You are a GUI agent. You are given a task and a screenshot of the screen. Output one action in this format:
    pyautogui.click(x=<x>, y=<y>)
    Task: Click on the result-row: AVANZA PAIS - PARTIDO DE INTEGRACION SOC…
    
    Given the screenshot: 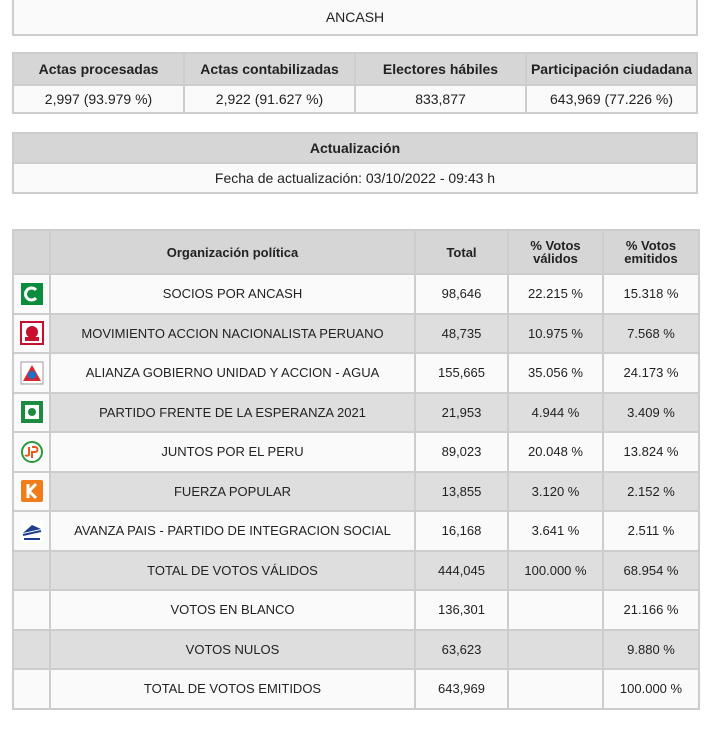 What is the action you would take?
    pyautogui.click(x=356, y=531)
    